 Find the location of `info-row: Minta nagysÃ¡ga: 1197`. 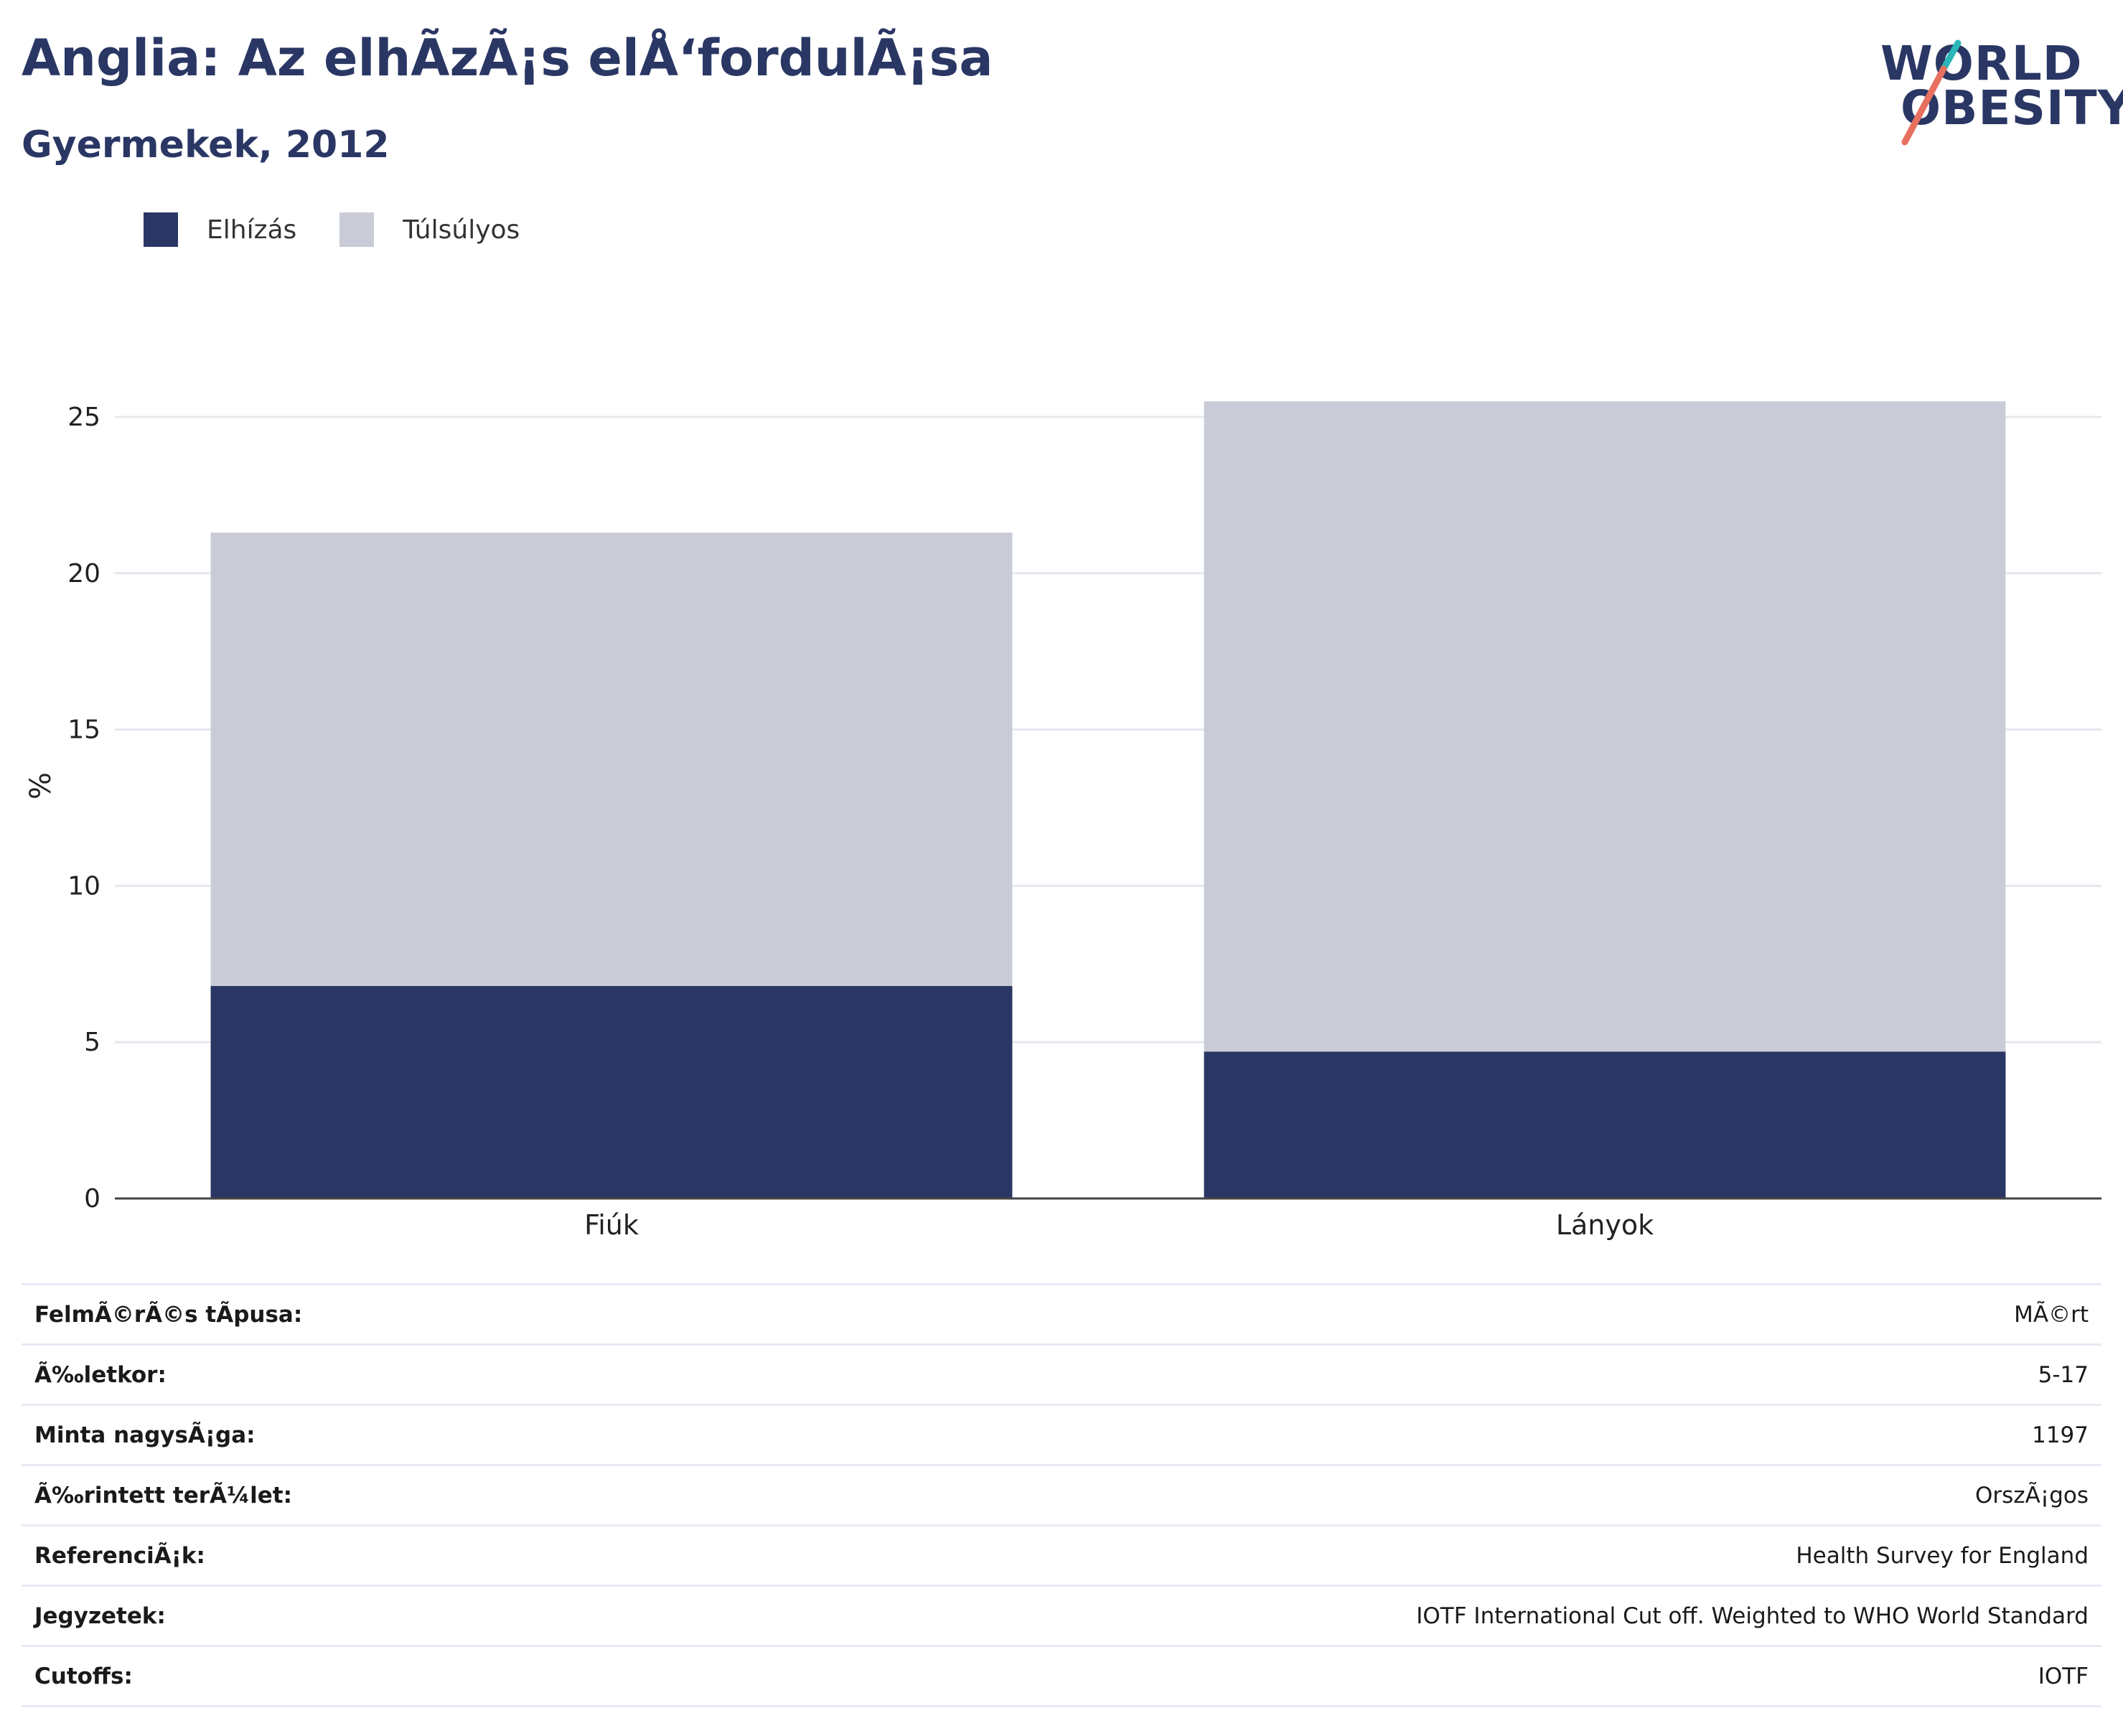

info-row: Minta nagysÃ¡ga: 1197 is located at coordinates (1061, 1434).